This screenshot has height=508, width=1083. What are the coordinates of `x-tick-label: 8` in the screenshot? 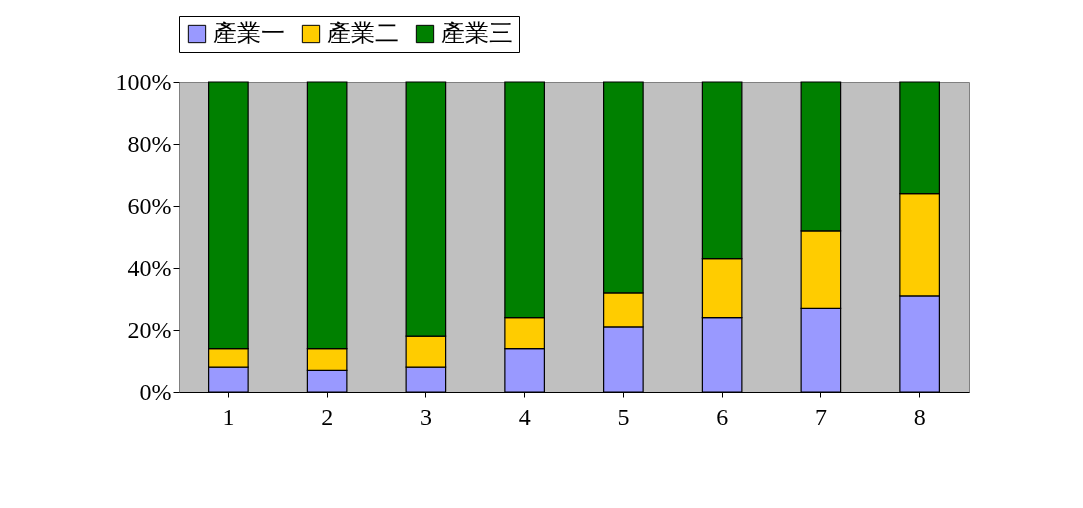 It's located at (919, 416).